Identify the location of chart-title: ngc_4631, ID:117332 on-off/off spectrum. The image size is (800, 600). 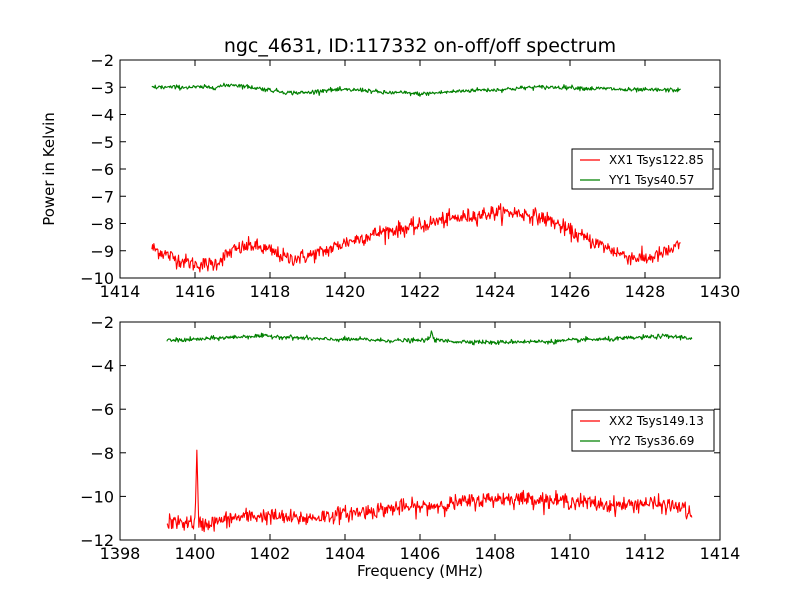
(420, 46).